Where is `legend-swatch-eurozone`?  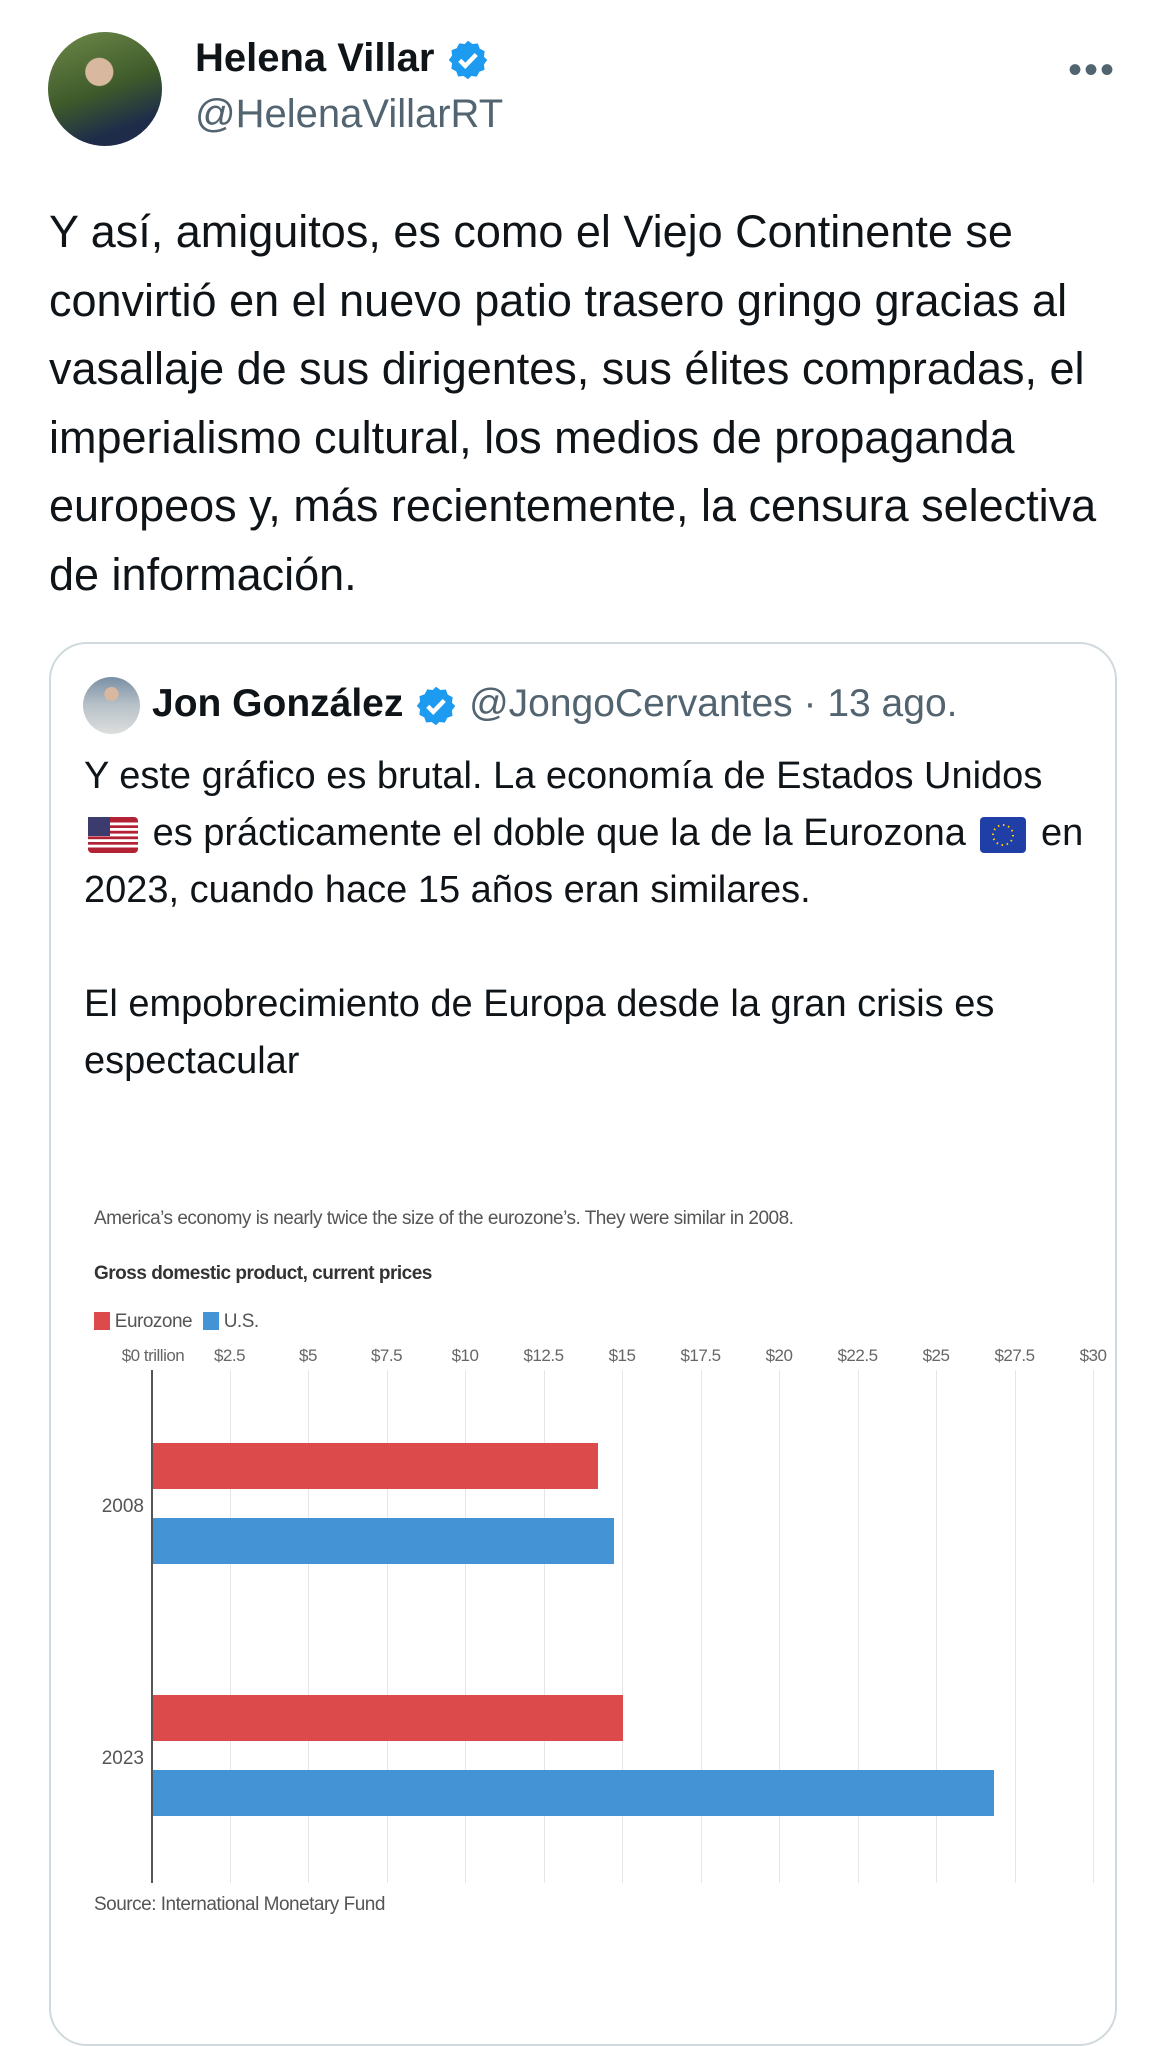 legend-swatch-eurozone is located at coordinates (102, 1321).